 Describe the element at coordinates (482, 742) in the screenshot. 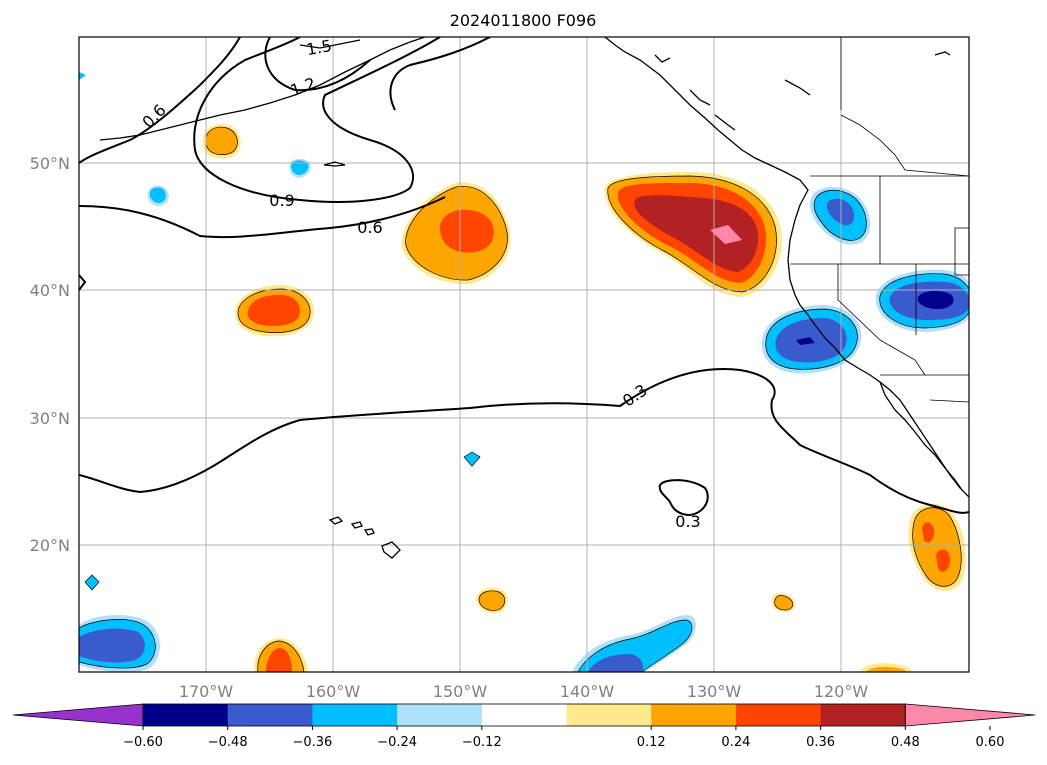

I see `colorbar-tick-label: −0.12` at that location.